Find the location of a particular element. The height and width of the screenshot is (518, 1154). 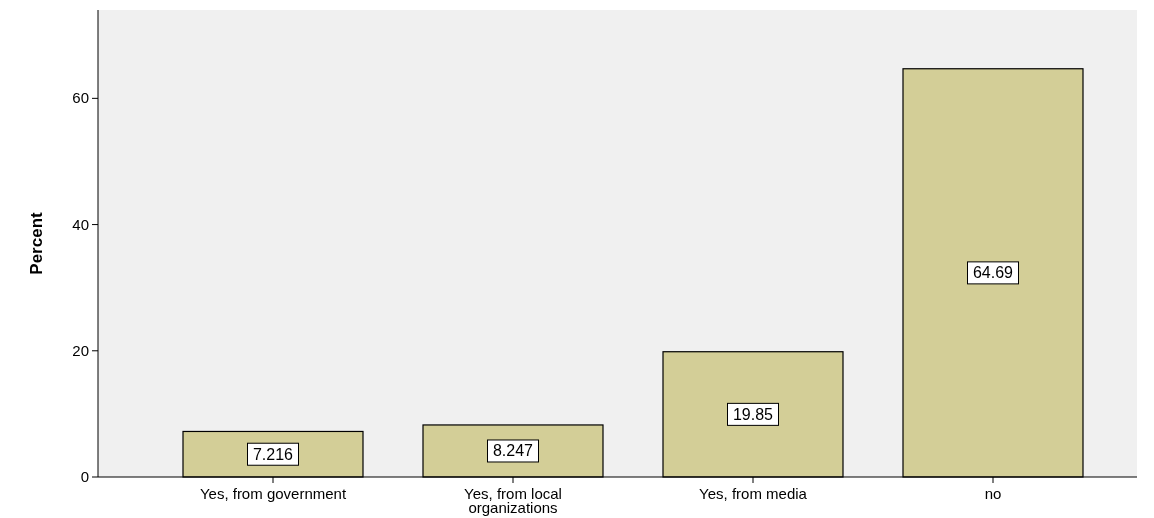

y-tick-label: 0 is located at coordinates (84, 476).